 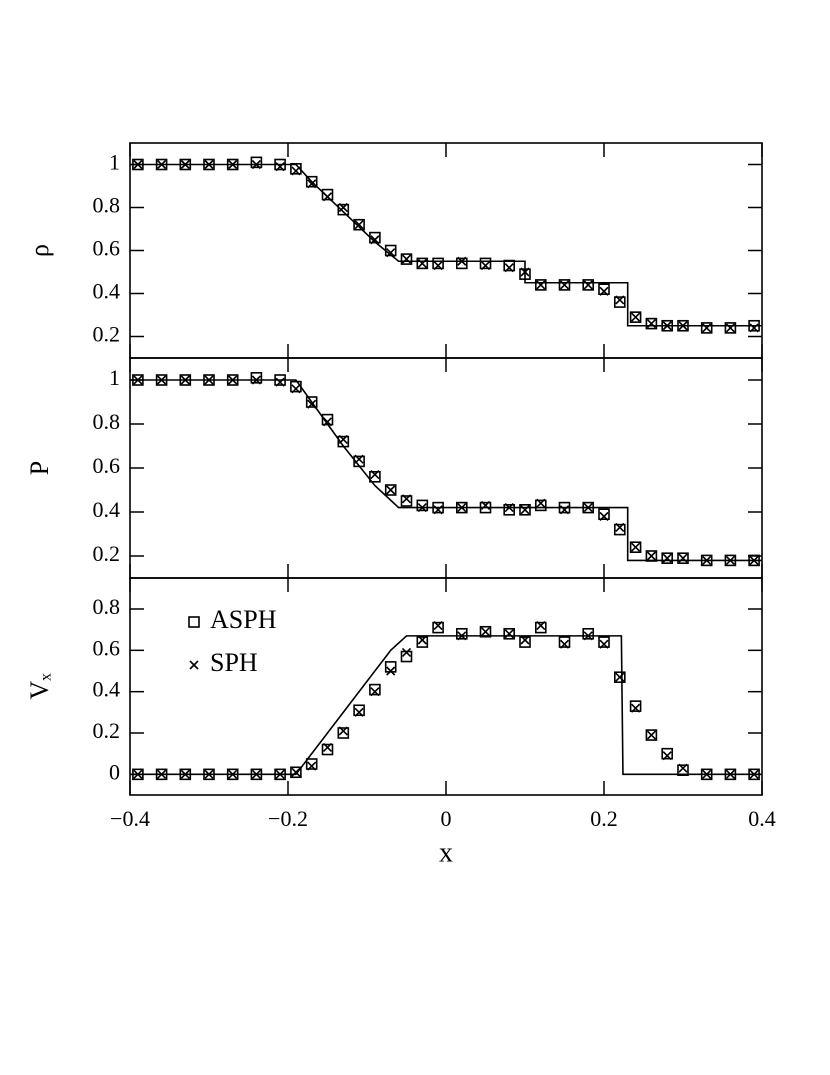 What do you see at coordinates (114, 771) in the screenshot?
I see `y-tick-label: 0` at bounding box center [114, 771].